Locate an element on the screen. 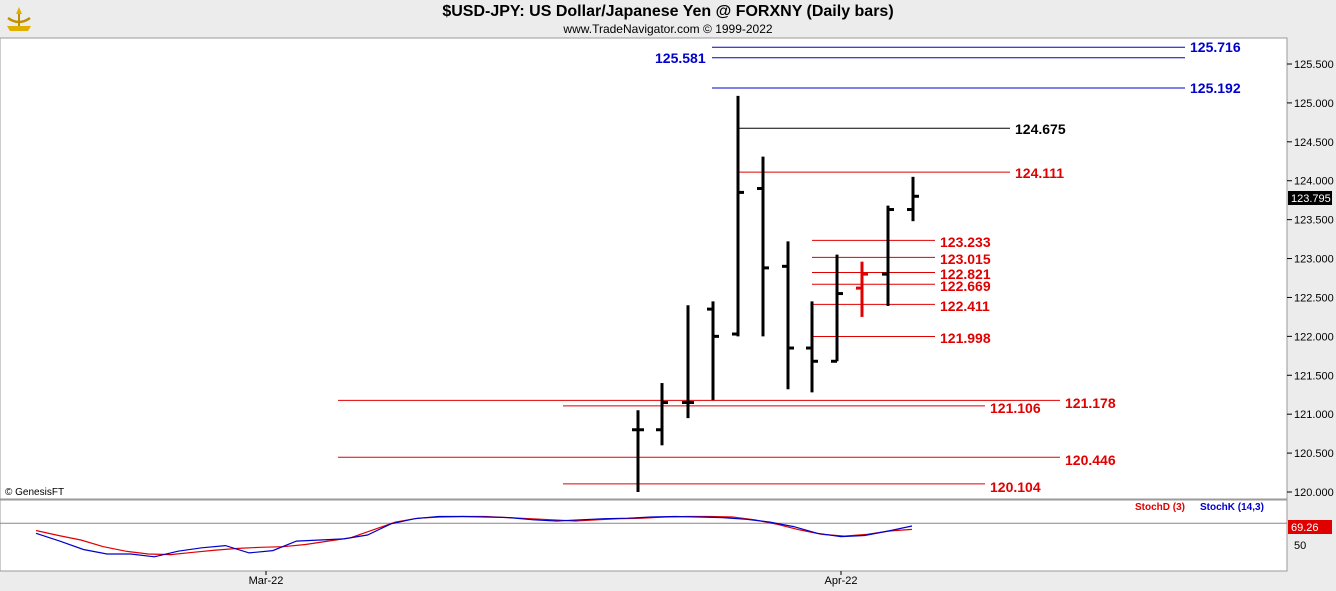 This screenshot has height=591, width=1336. stoch-last-badge is located at coordinates (1310, 527).